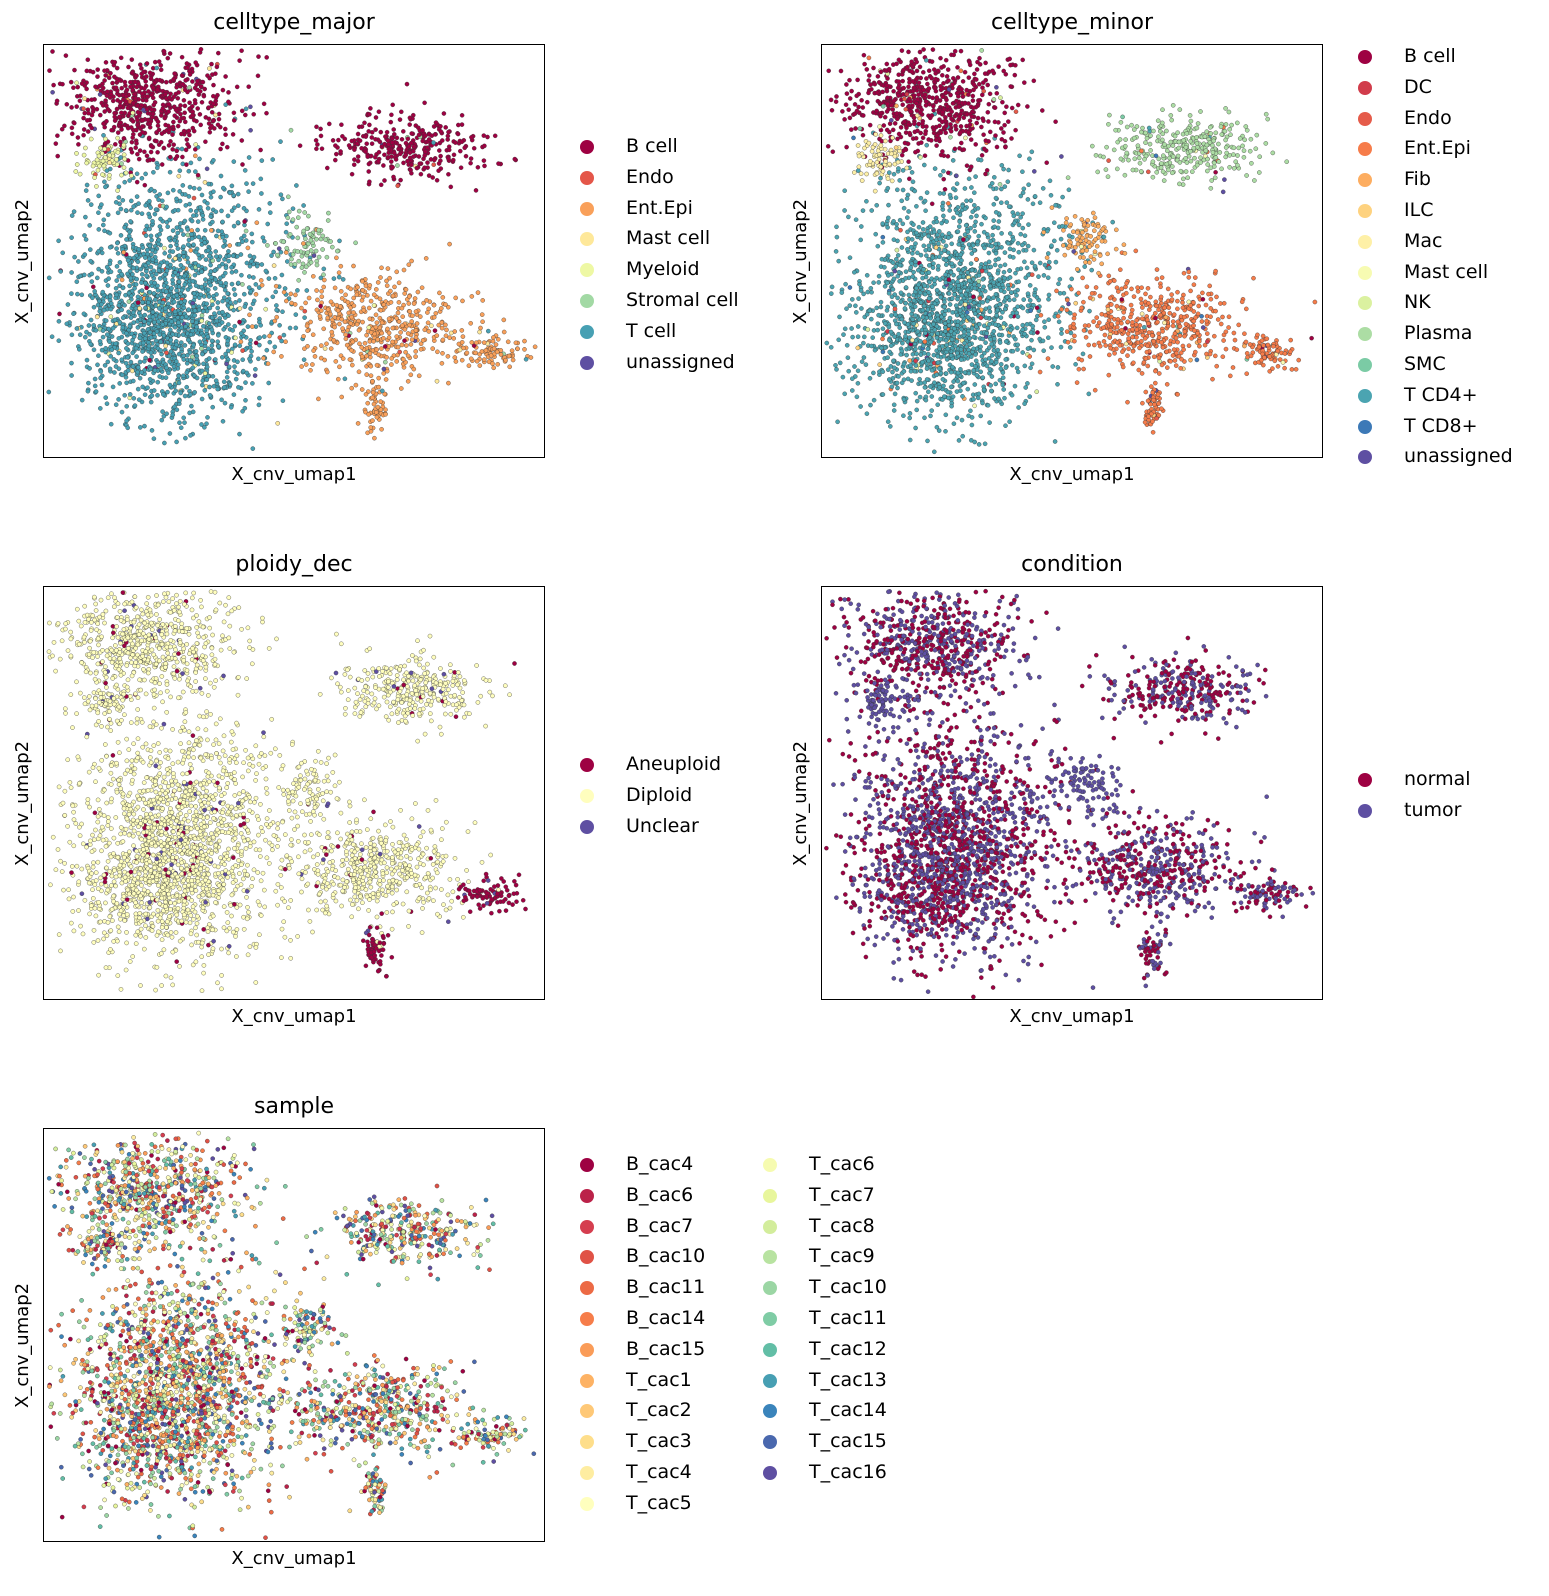  Describe the element at coordinates (587, 208) in the screenshot. I see `legend-marker` at that location.